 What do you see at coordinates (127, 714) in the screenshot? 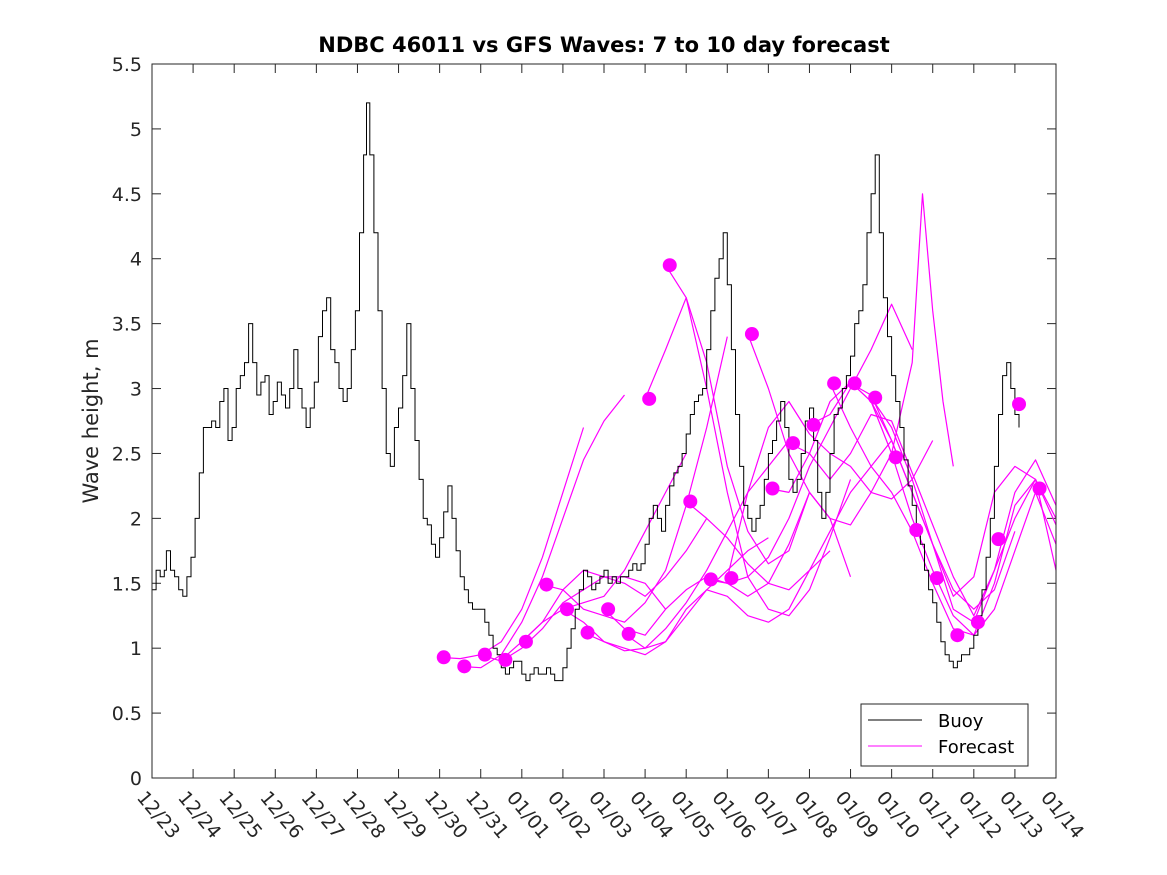
I see `y-tick-label: 0.5` at bounding box center [127, 714].